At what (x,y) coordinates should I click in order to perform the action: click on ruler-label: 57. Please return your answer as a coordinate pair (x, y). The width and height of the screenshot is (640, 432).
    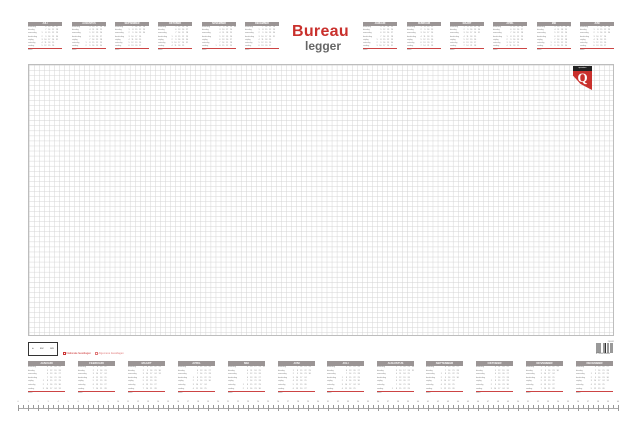
    Looking at the image, I should click on (588, 402).